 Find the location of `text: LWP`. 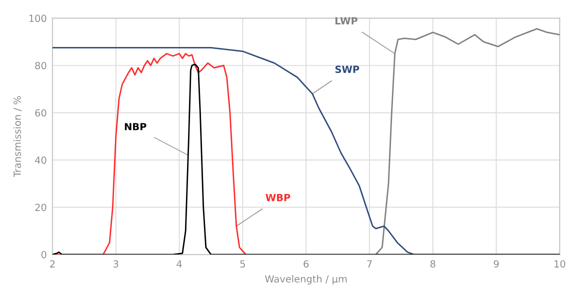

text: LWP is located at coordinates (346, 20).